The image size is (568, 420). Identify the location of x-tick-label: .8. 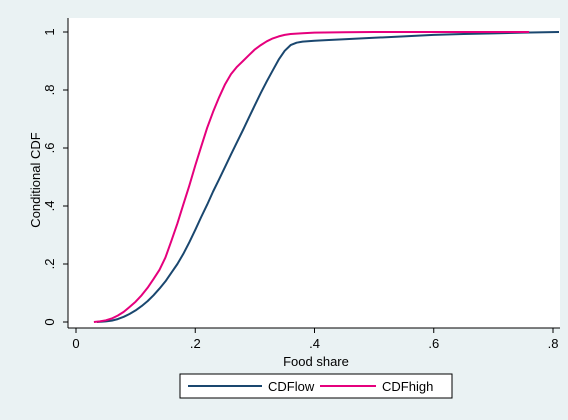
(553, 343).